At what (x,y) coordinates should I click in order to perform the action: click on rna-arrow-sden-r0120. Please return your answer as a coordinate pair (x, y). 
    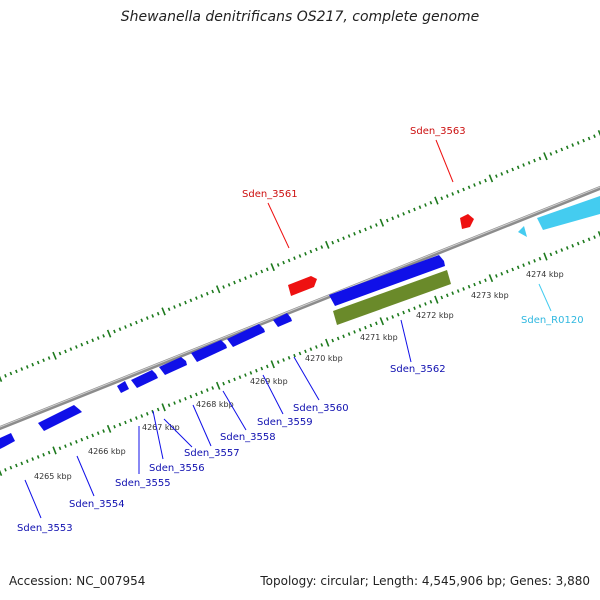
    Looking at the image, I should click on (568, 213).